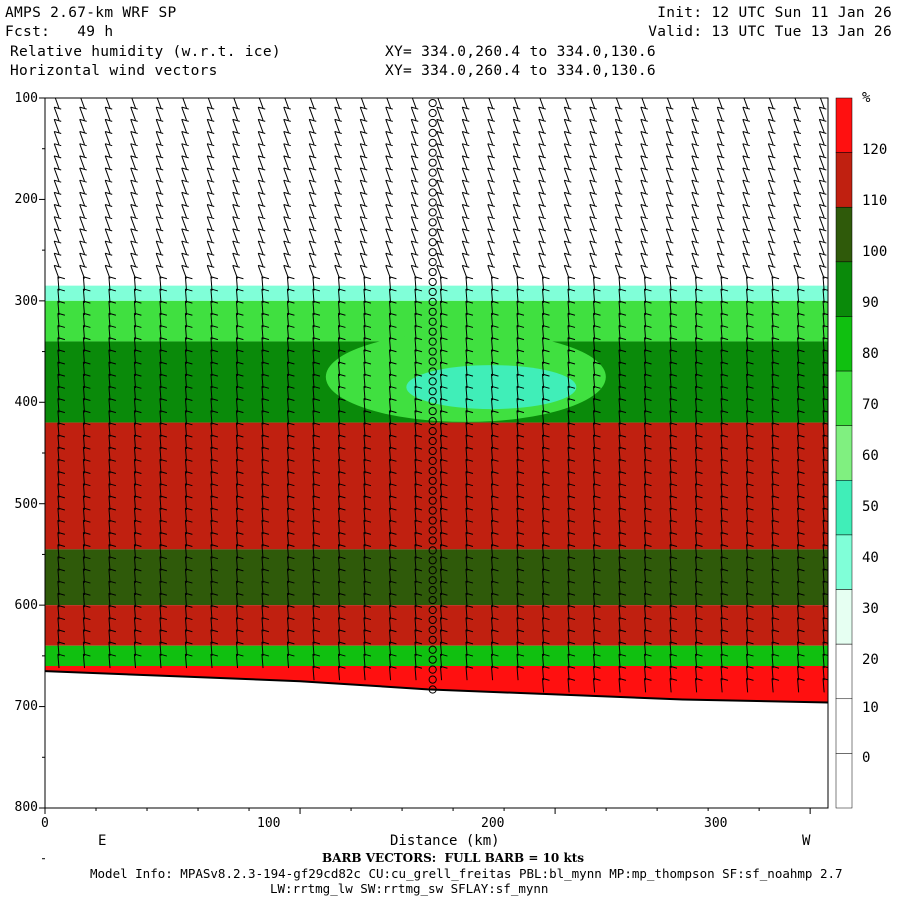 Image resolution: width=900 pixels, height=900 pixels. What do you see at coordinates (870, 354) in the screenshot?
I see `colorbar-label: 80` at bounding box center [870, 354].